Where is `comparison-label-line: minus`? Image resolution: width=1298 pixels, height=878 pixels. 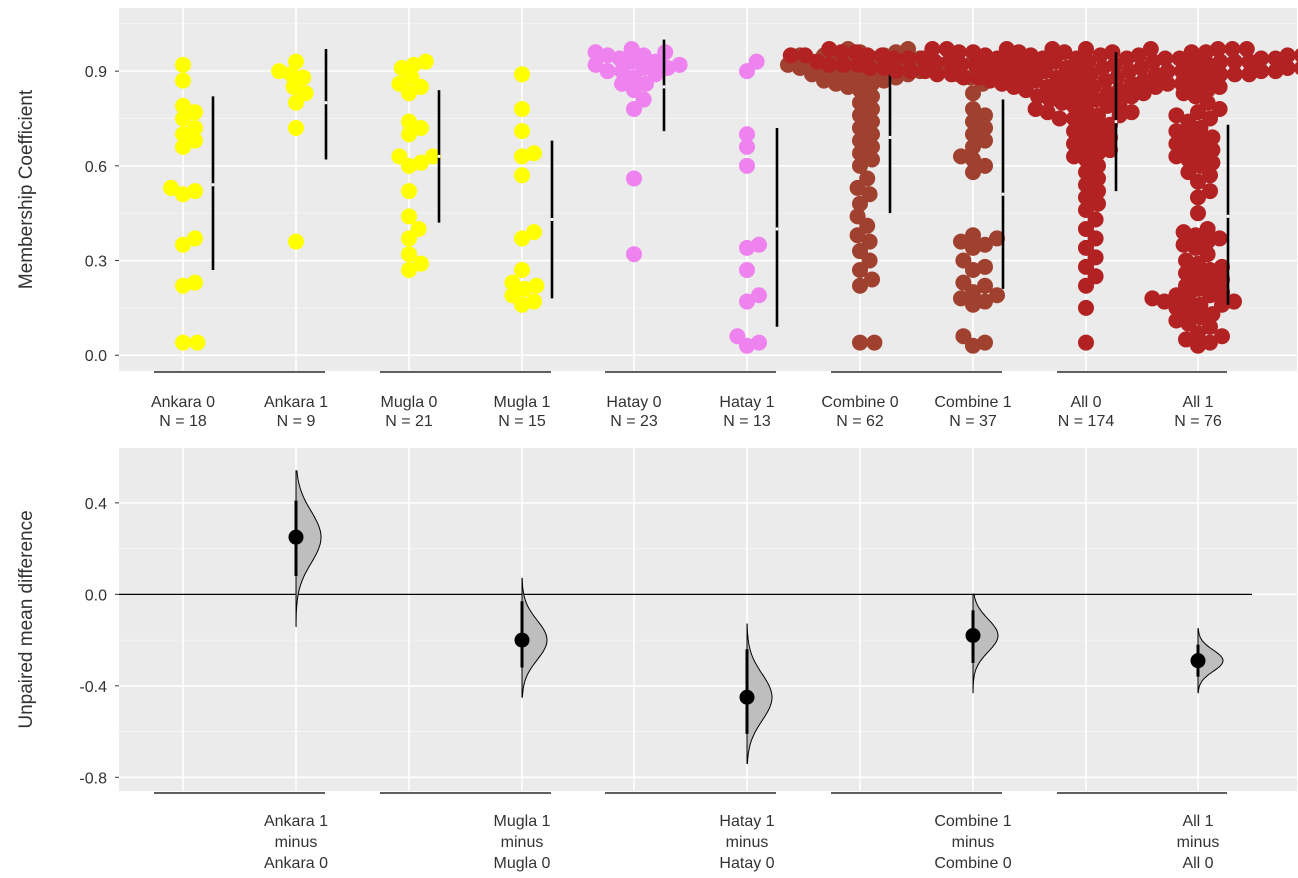
comparison-label-line: minus is located at coordinates (296, 842).